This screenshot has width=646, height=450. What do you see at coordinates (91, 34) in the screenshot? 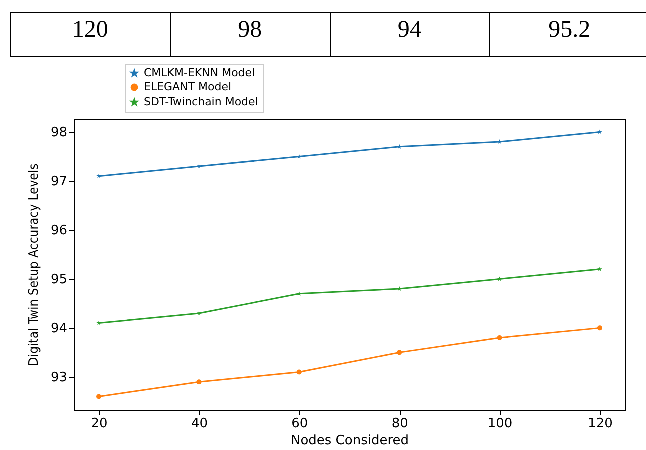
I see `text: 120` at bounding box center [91, 34].